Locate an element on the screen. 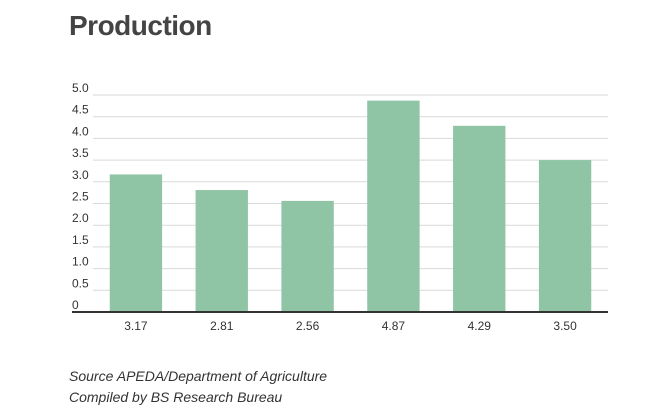 This screenshot has width=670, height=420. chart-title: Production is located at coordinates (140, 25).